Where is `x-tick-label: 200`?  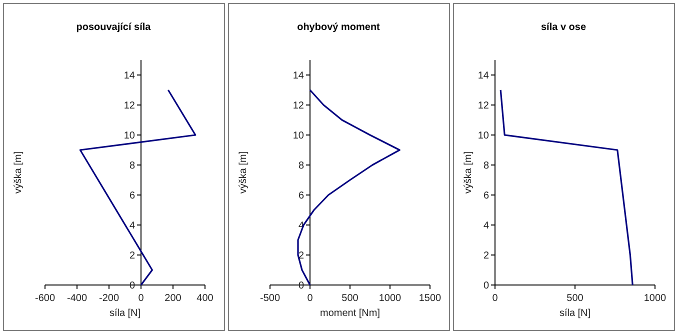
x-tick-label: 200 is located at coordinates (173, 298).